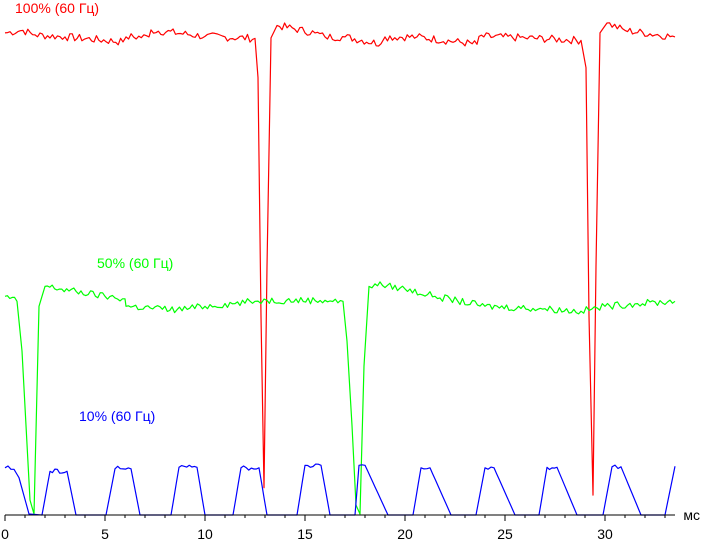 The height and width of the screenshot is (541, 703). What do you see at coordinates (305, 533) in the screenshot?
I see `x-tick-label: 15` at bounding box center [305, 533].